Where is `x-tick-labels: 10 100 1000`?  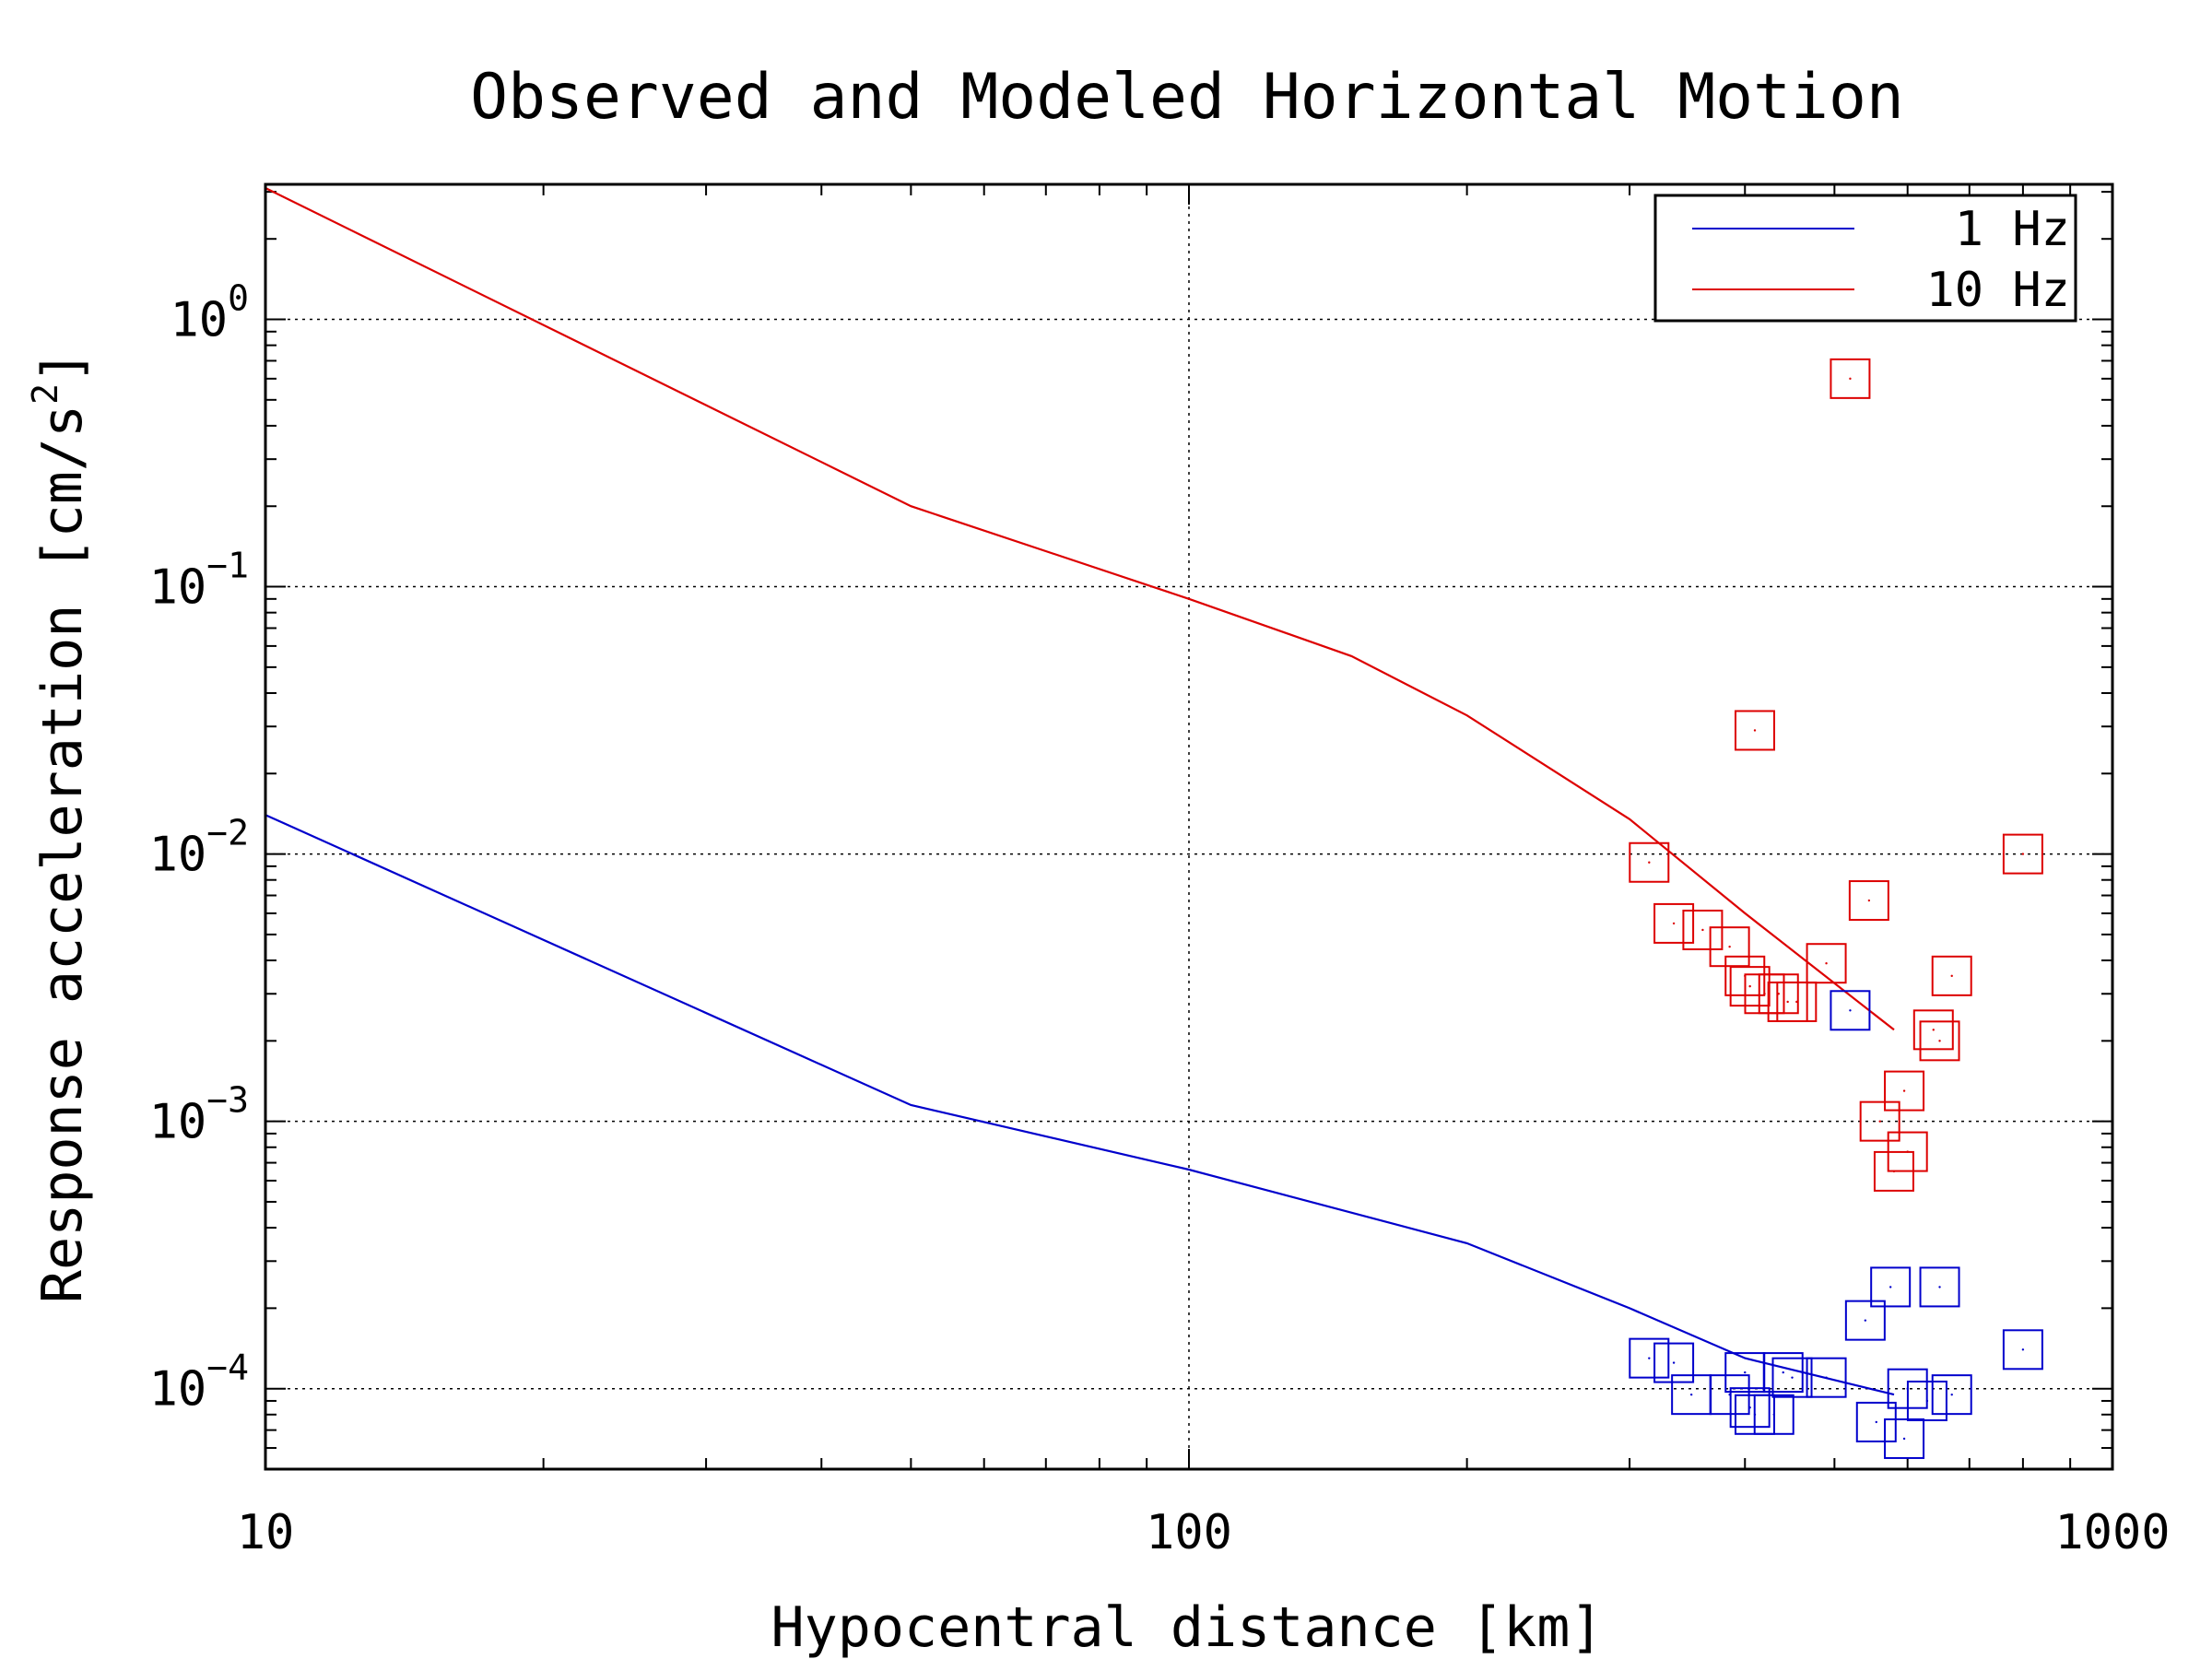
x-tick-labels: 10 100 1000 is located at coordinates (1204, 1532).